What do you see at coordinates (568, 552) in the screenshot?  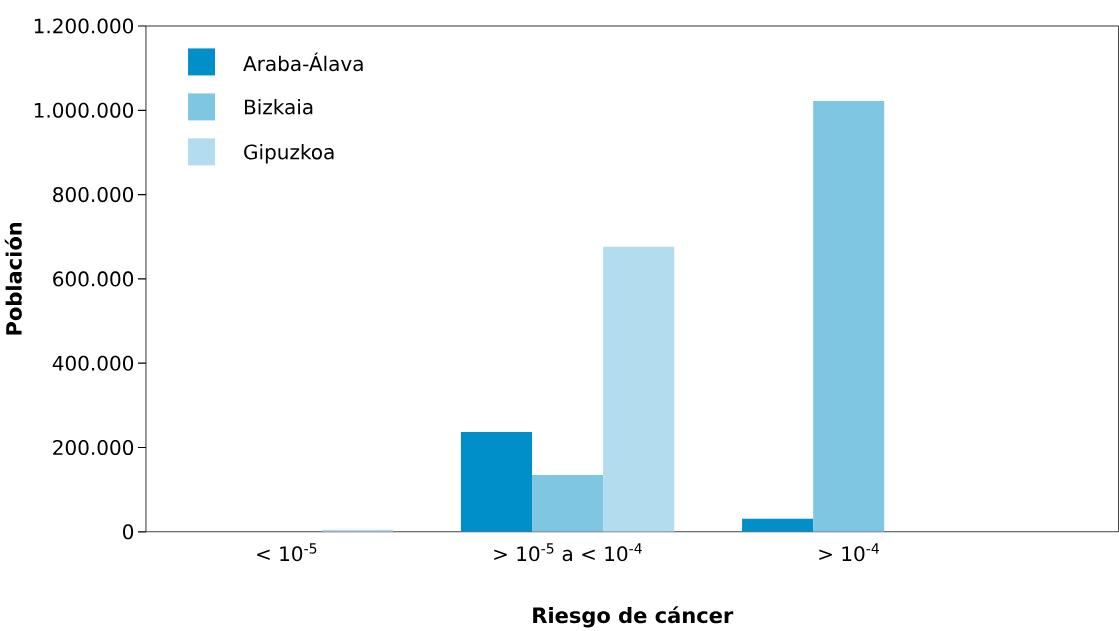 I see `x-tick-label: > 10$^{-5}$ a < 10$^{-4}$` at bounding box center [568, 552].